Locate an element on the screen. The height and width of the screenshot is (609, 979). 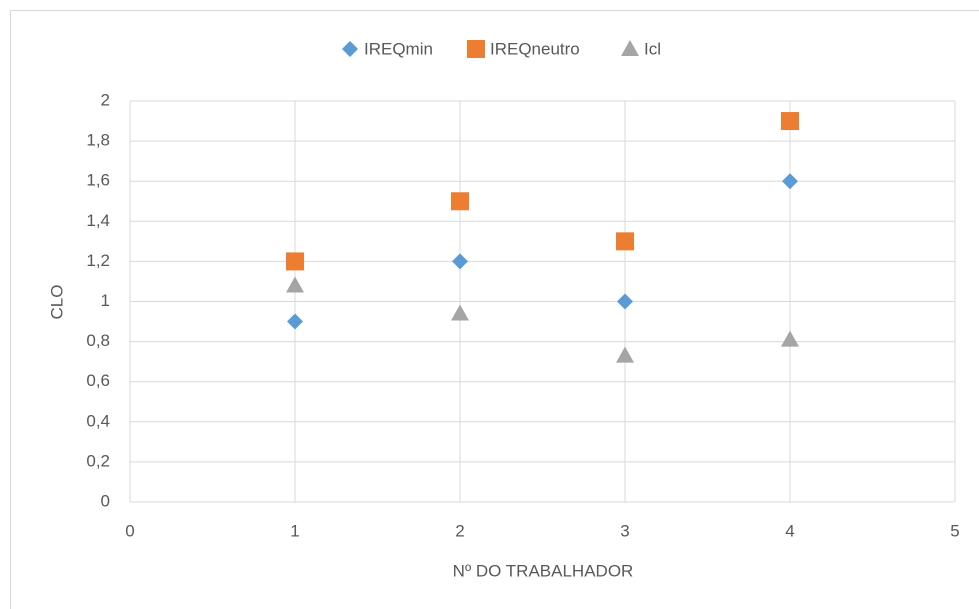
y-tick-label: 0 is located at coordinates (105, 500).